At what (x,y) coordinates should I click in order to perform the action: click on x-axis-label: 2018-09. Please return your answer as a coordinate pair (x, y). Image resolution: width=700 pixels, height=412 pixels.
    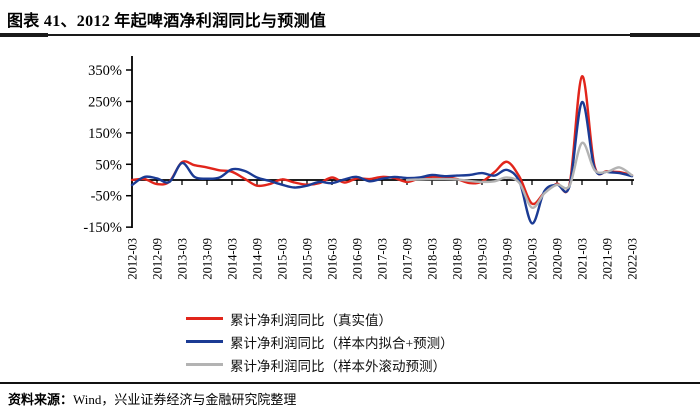
    Looking at the image, I should click on (458, 259).